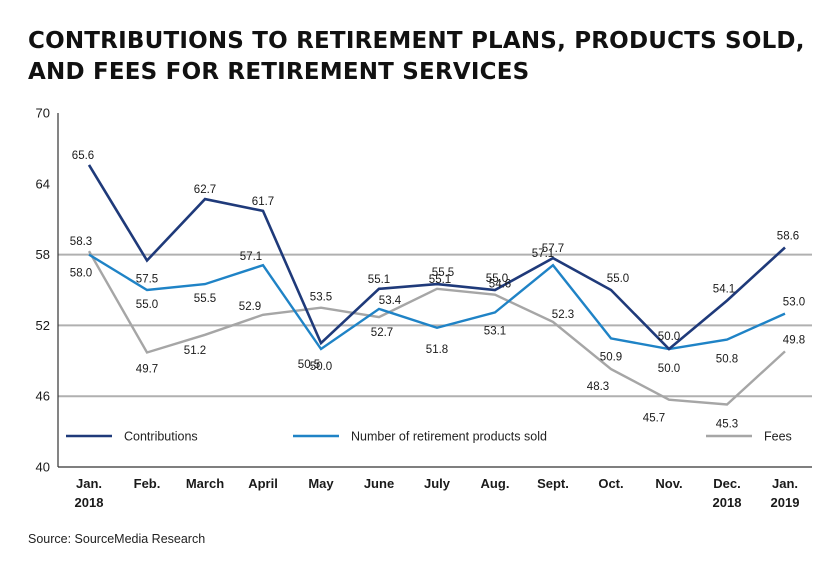 The height and width of the screenshot is (570, 840). What do you see at coordinates (778, 437) in the screenshot?
I see `legend-label-fees: Fees` at bounding box center [778, 437].